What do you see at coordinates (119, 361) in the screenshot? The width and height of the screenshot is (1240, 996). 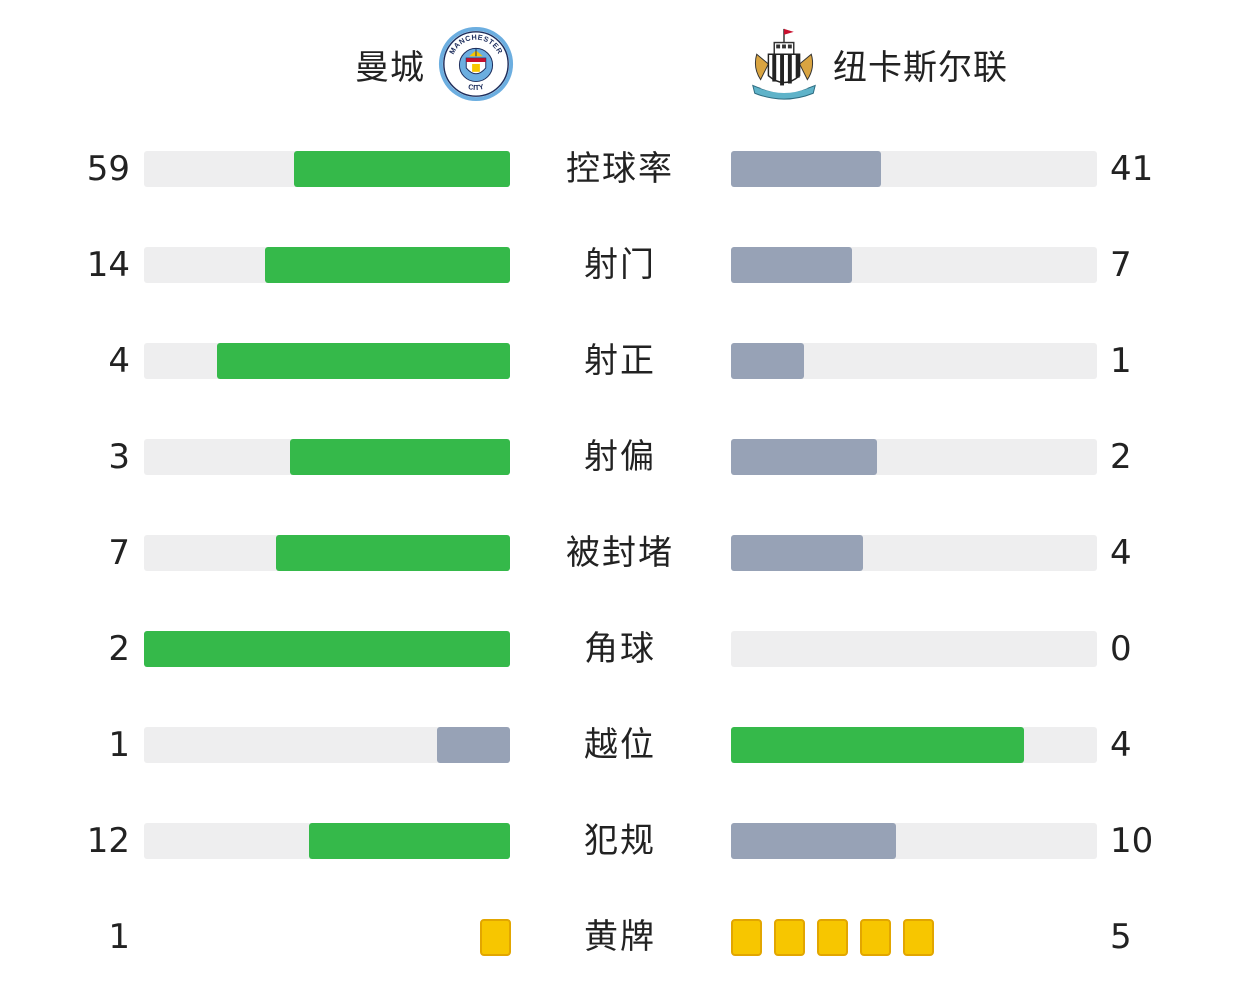 I see `home-stat-value: 4` at bounding box center [119, 361].